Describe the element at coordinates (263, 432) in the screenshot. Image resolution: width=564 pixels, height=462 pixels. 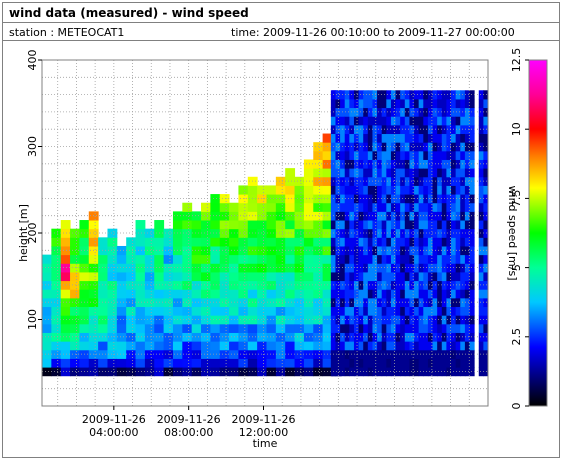
I see `x-tick-time: 12:00:00` at that location.